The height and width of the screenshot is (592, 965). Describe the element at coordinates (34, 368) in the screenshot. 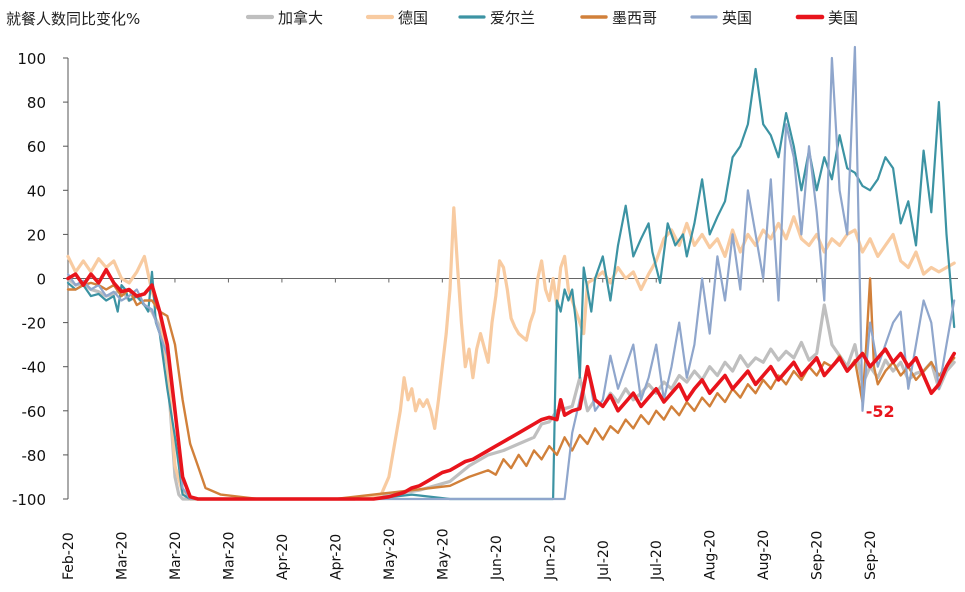

I see `y-tick-label: -40` at that location.